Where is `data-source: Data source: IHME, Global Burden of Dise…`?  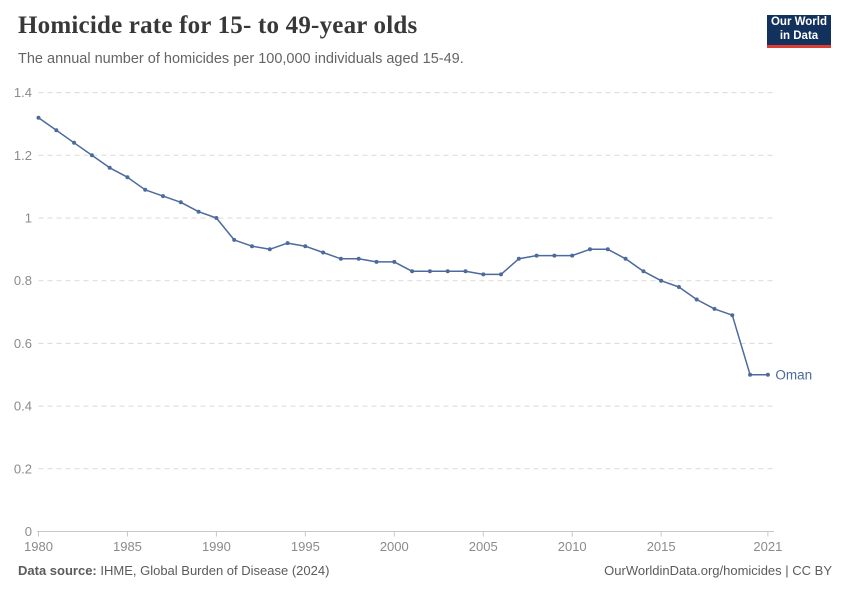
data-source: Data source: IHME, Global Burden of Dise… is located at coordinates (173, 570).